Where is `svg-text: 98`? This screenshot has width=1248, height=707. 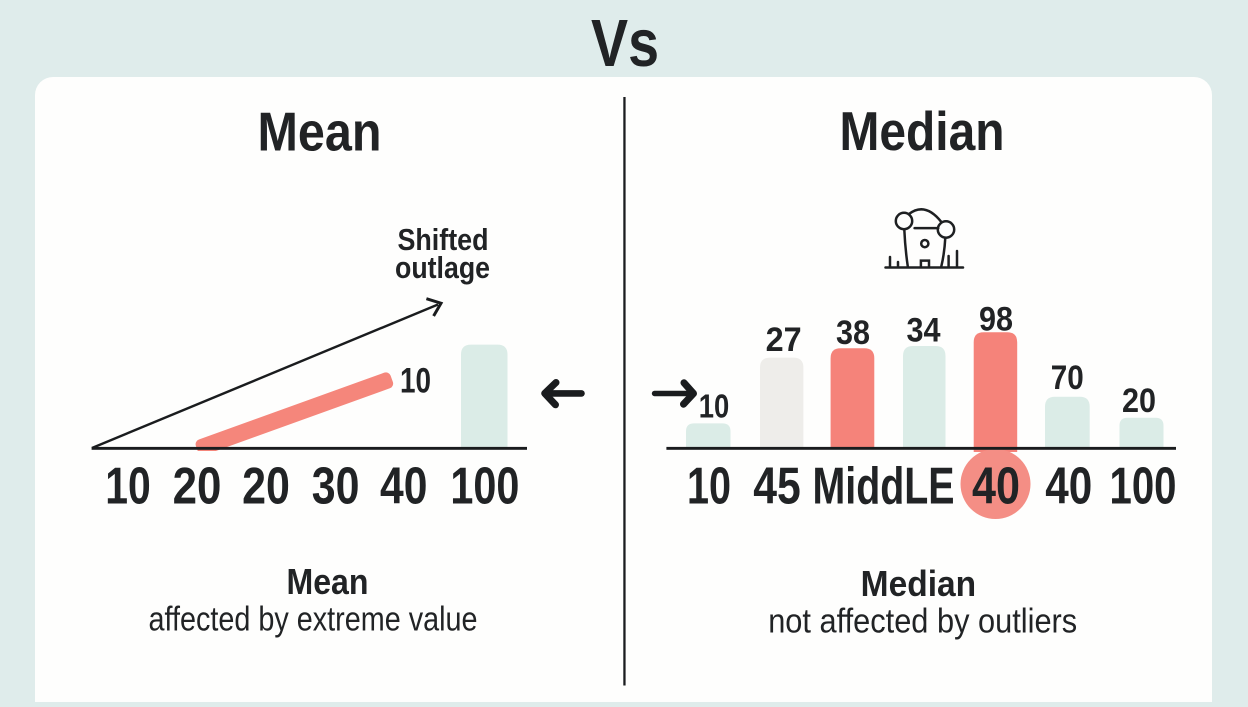 svg-text: 98 is located at coordinates (996, 320).